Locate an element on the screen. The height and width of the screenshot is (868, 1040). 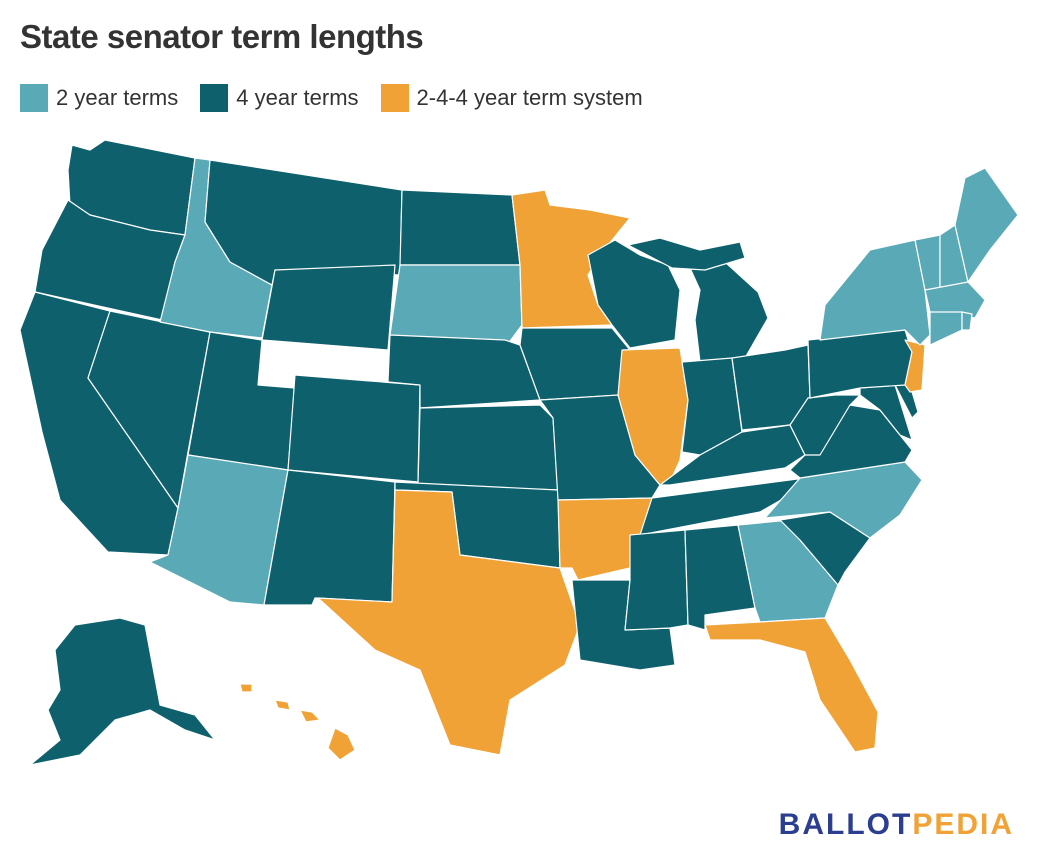
state-new-york is located at coordinates (875, 292).